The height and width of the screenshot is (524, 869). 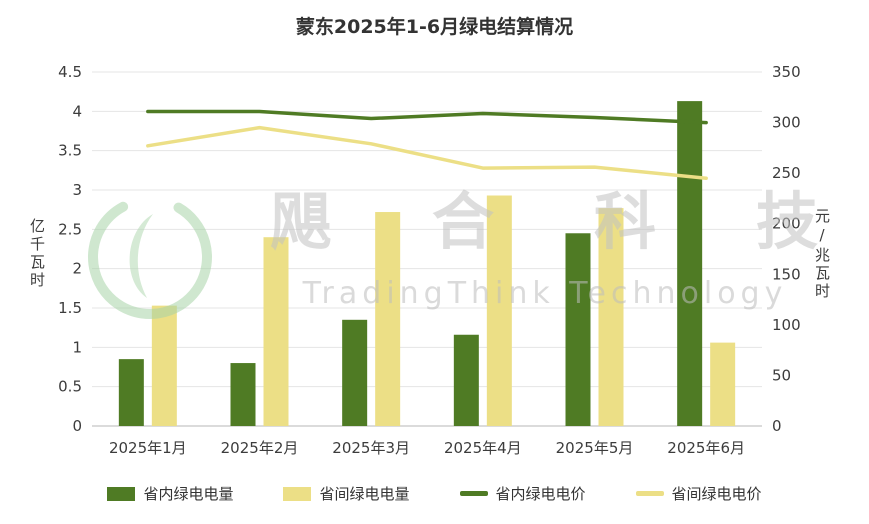 I want to click on left-tick-label: 4.5, so click(x=70, y=72).